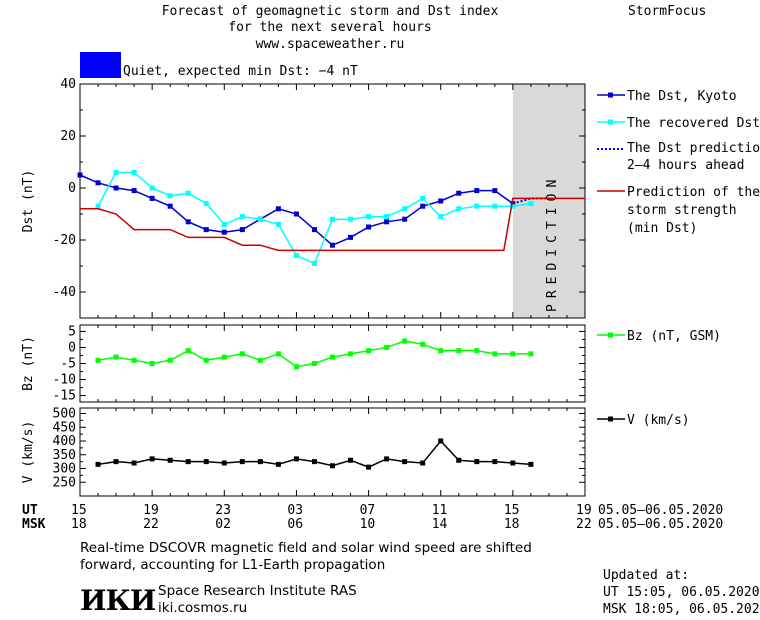 This screenshot has width=760, height=620. I want to click on date-range-msk: 05.05–06.05.2020, so click(661, 524).